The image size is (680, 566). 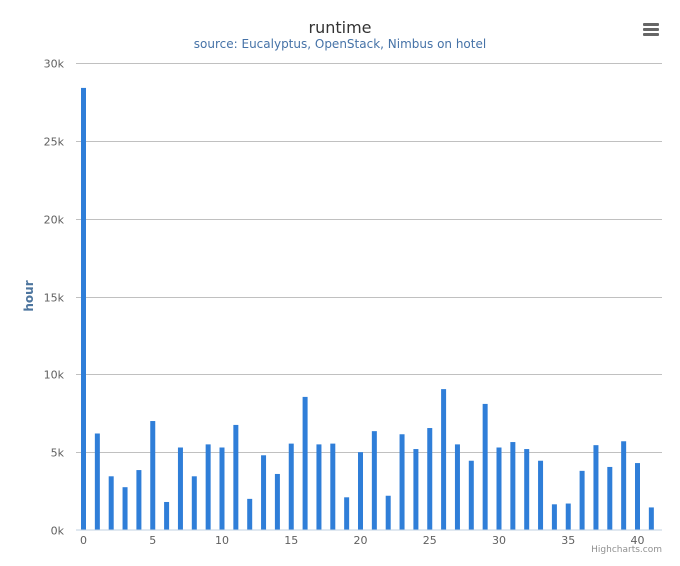 I want to click on x-tick-label: 30, so click(x=499, y=540).